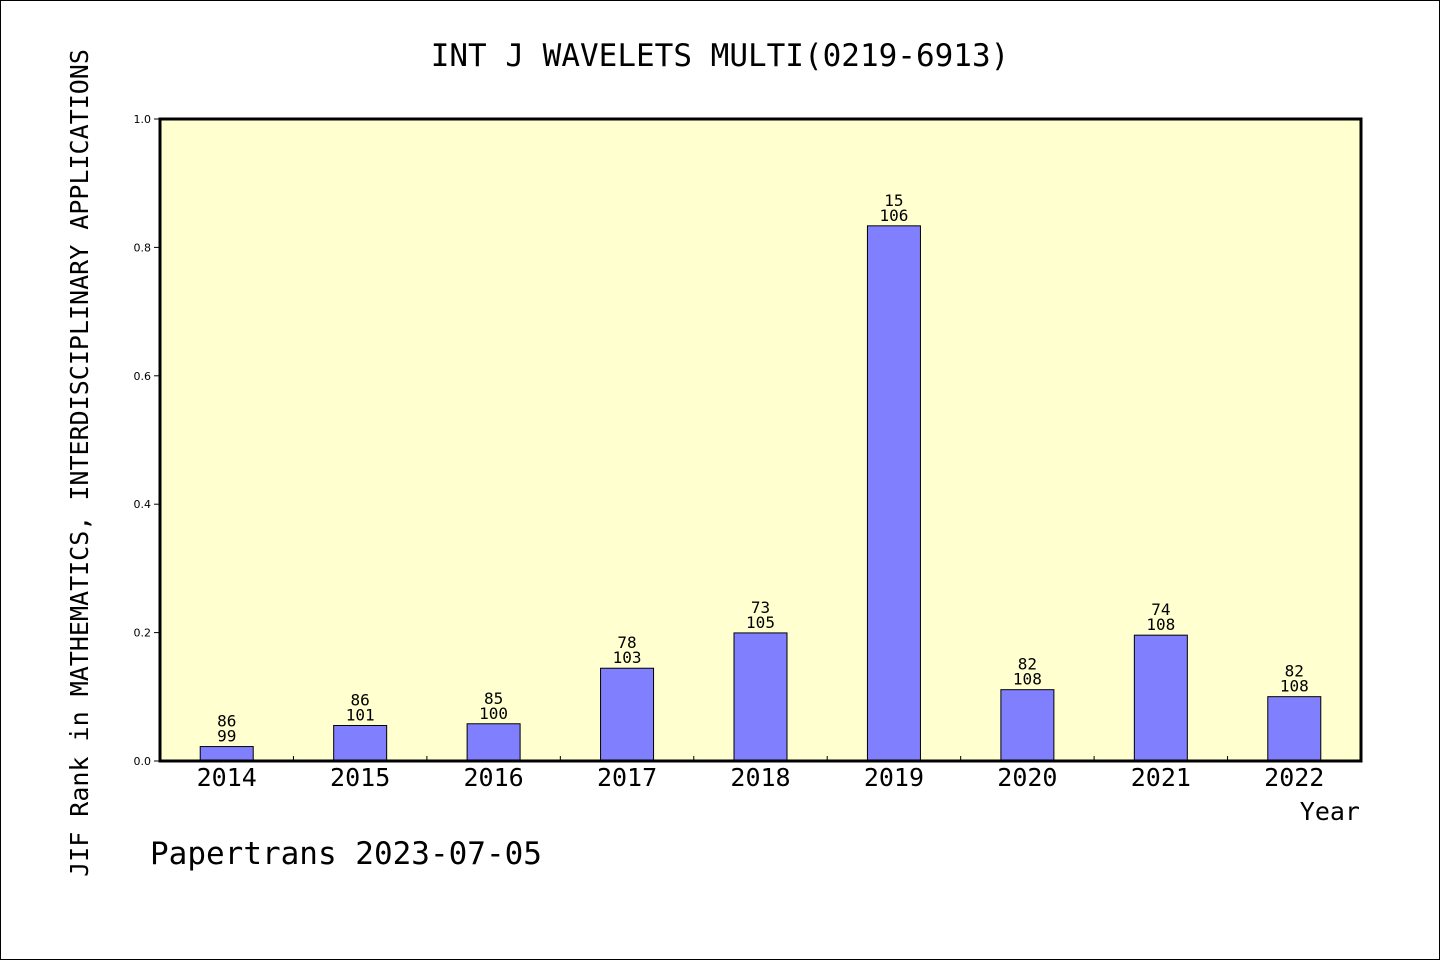 Image resolution: width=1440 pixels, height=960 pixels. Describe the element at coordinates (226, 754) in the screenshot. I see `bar-2014` at that location.